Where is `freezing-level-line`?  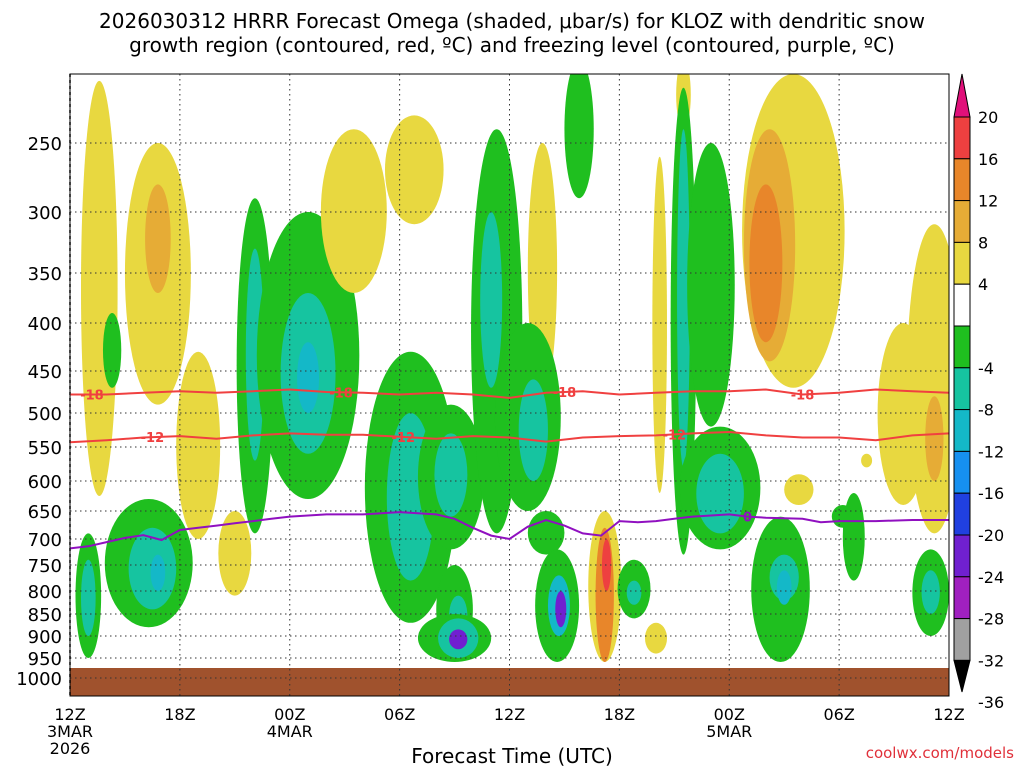 freezing-level-line is located at coordinates (509, 530).